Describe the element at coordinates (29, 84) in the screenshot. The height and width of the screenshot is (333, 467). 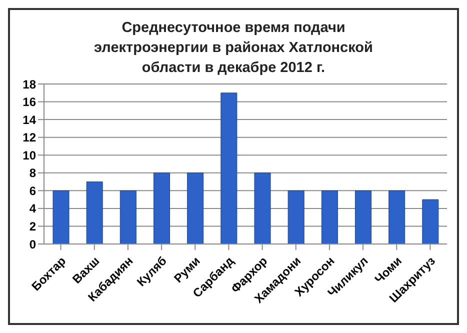
I see `y-tick-label: 18` at that location.